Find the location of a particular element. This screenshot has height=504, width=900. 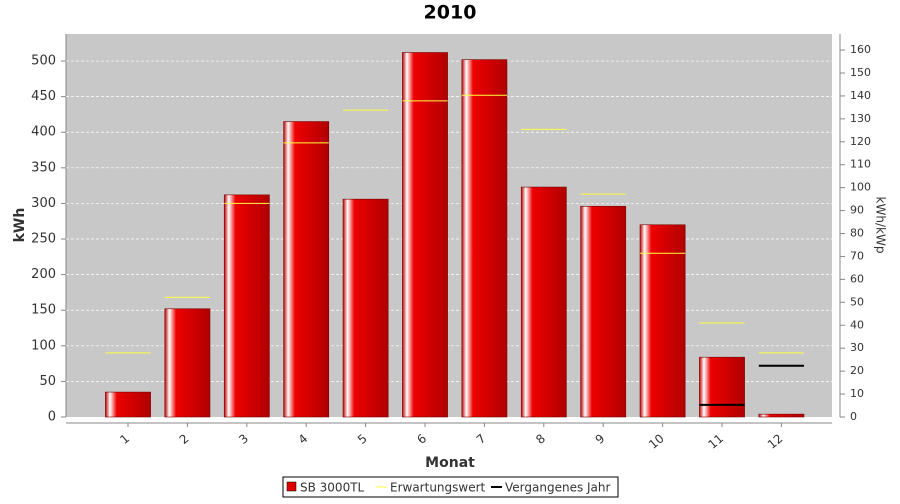

y-tick-label: 0 is located at coordinates (52, 417).